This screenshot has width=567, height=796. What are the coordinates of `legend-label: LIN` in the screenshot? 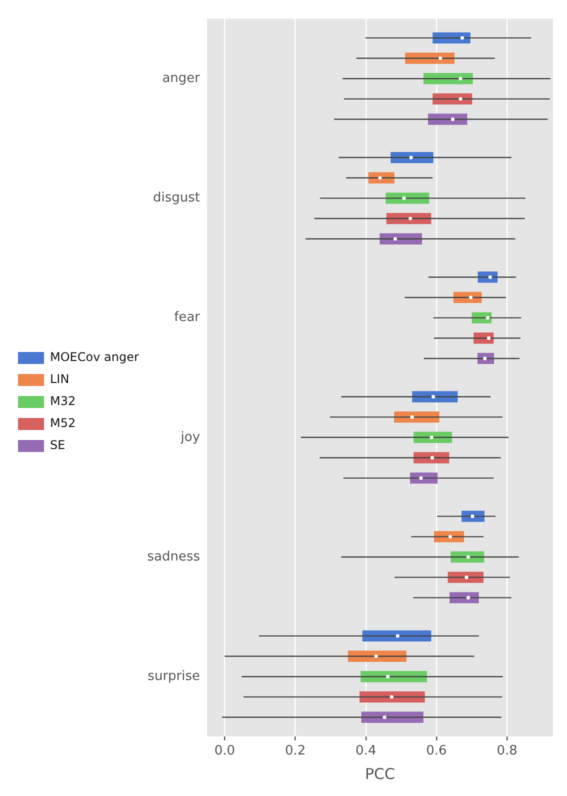 It's located at (60, 379).